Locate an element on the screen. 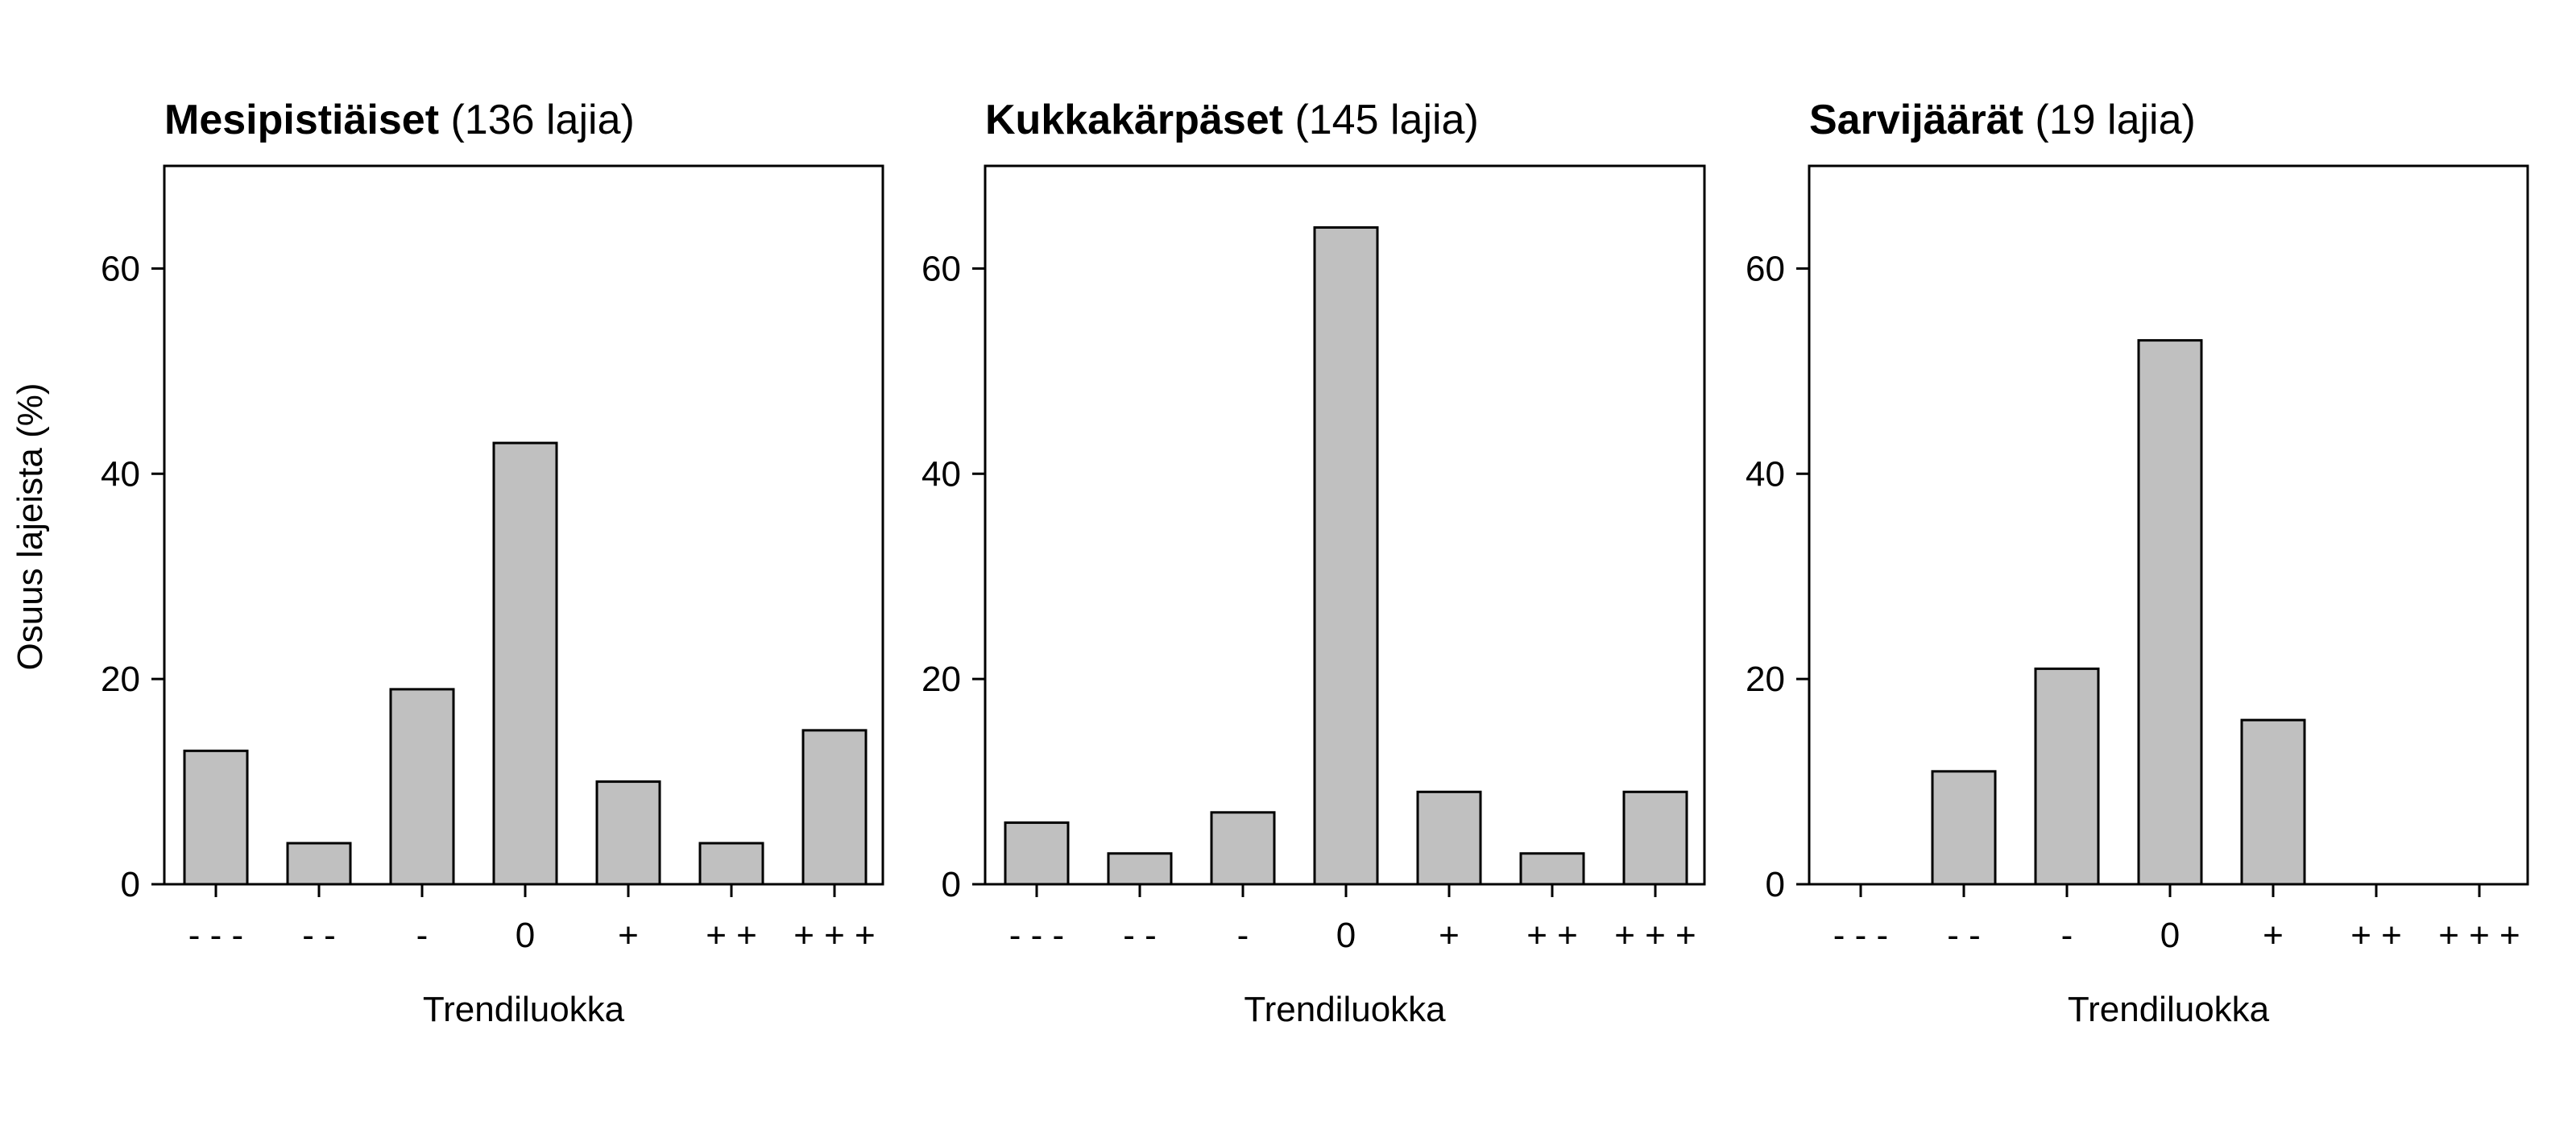  chart-title: Kukkakärpäset (145 lajia) is located at coordinates (1232, 120).